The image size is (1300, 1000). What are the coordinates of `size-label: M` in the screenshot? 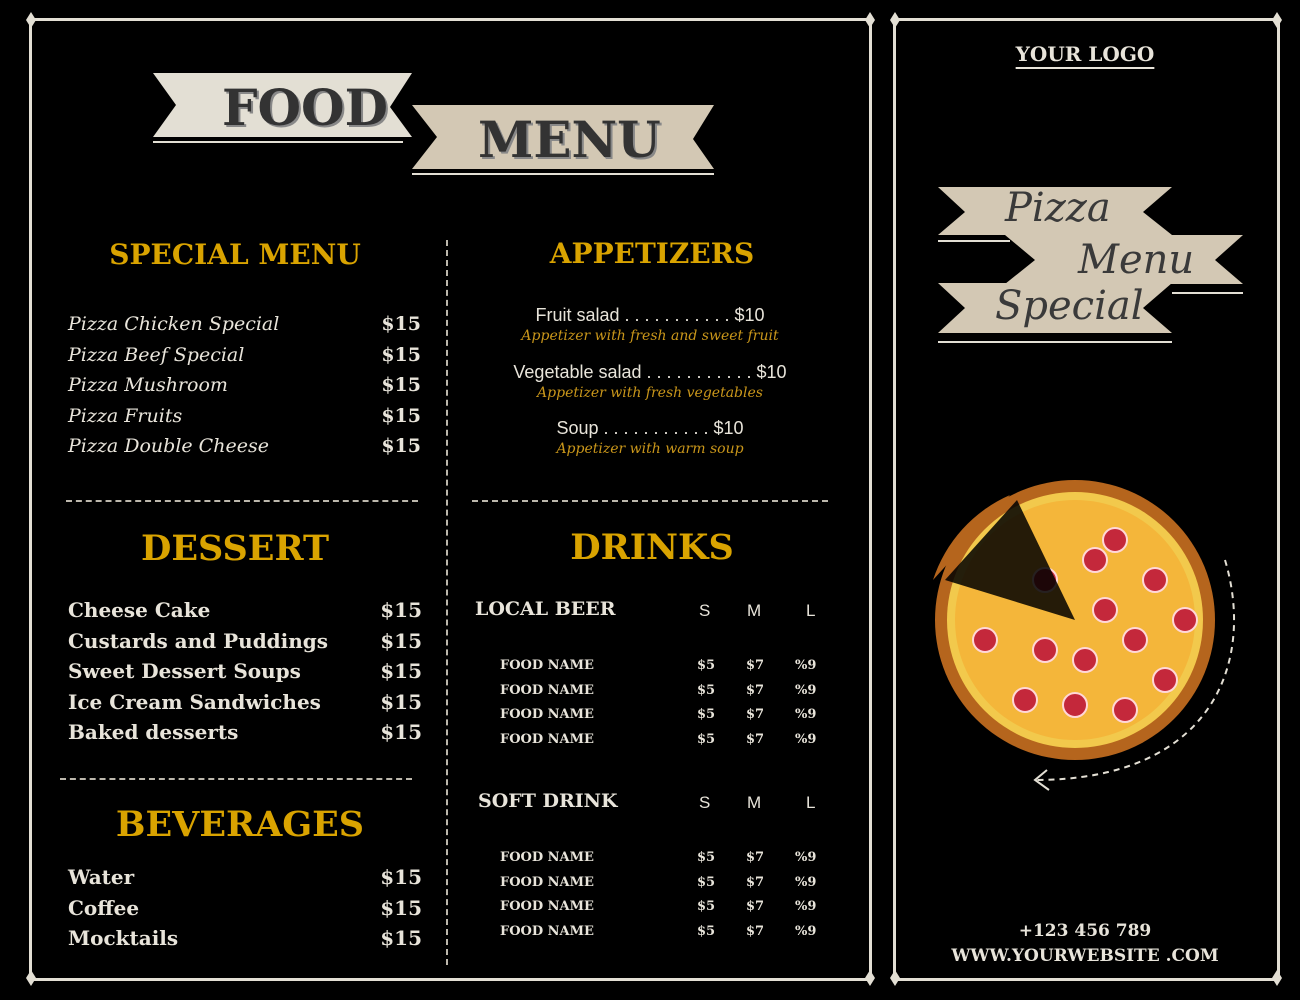 It's located at (754, 610).